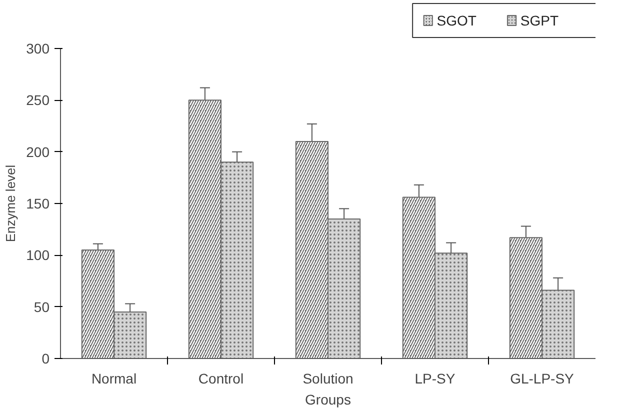  I want to click on y-tick-label: 150, so click(38, 204).